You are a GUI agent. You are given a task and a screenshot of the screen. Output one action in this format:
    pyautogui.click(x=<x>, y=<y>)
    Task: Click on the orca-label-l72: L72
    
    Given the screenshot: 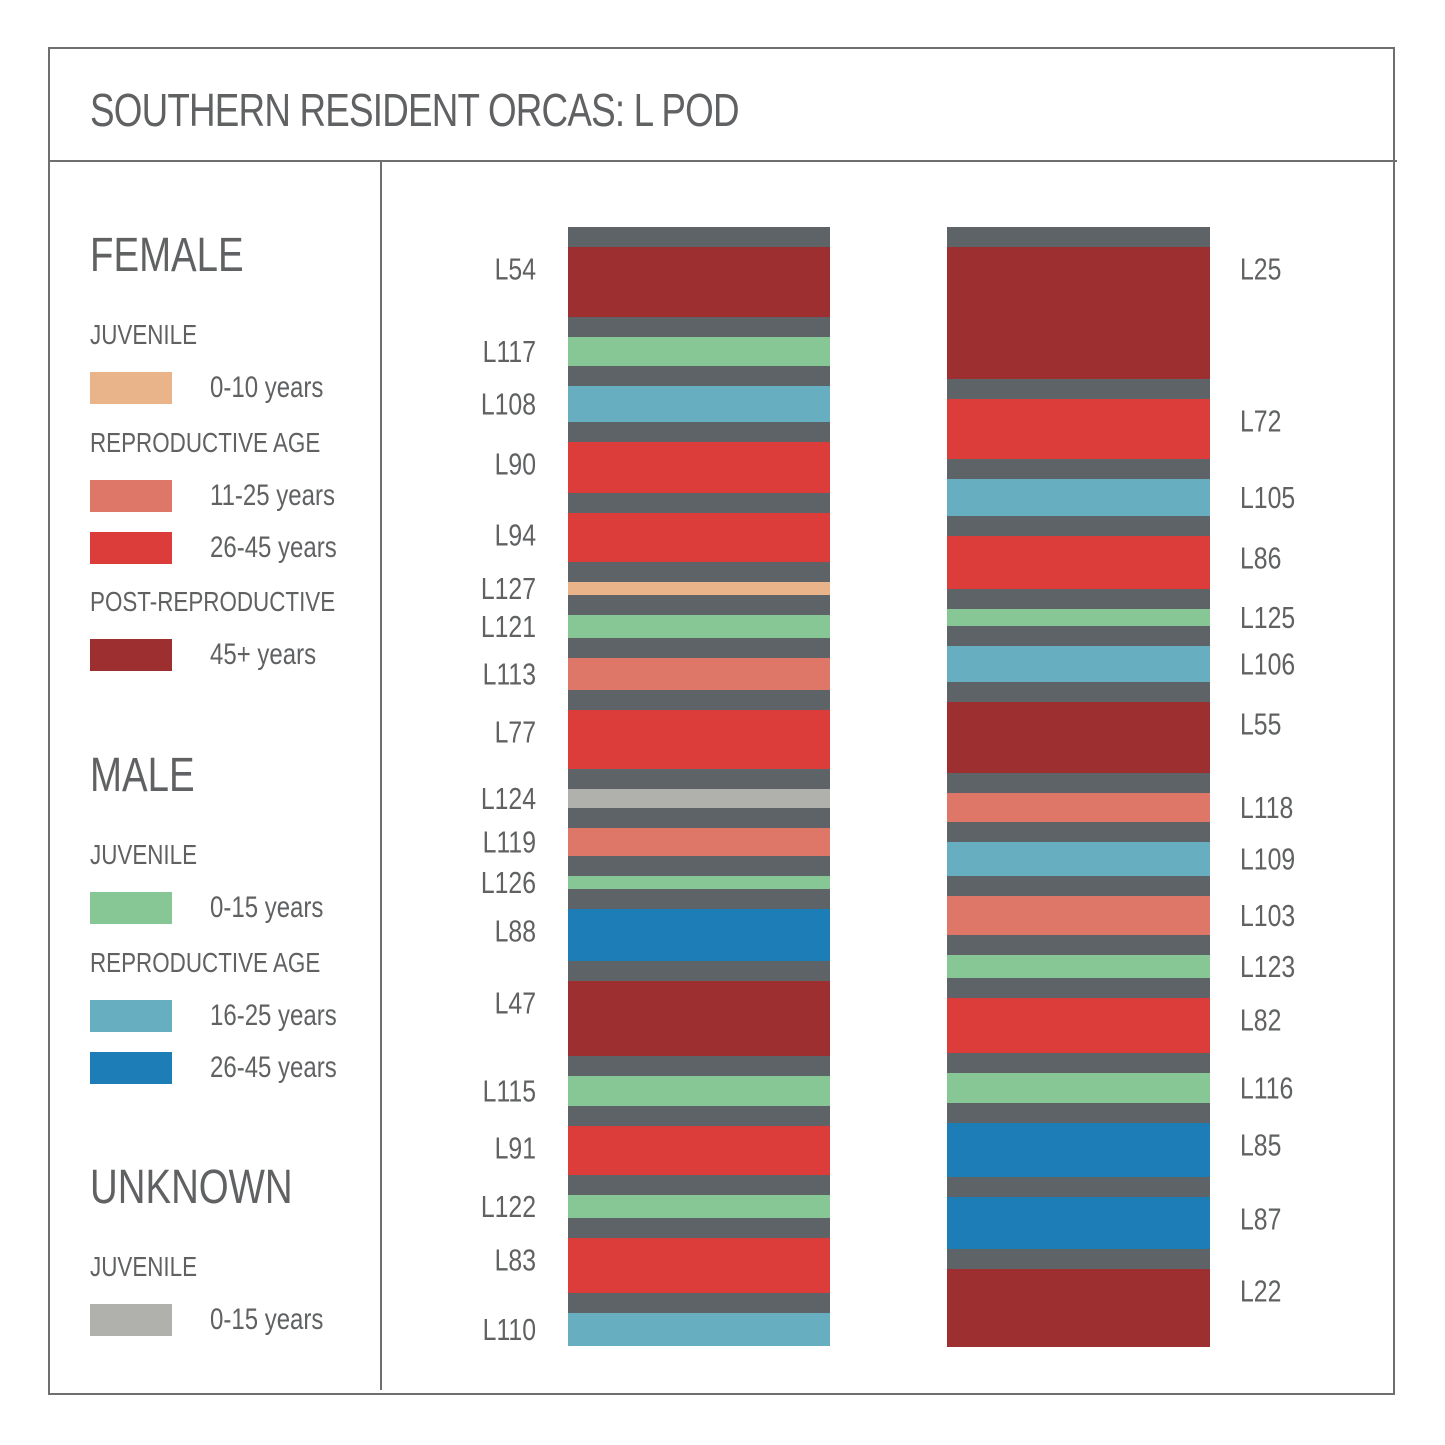 What is the action you would take?
    pyautogui.click(x=1260, y=421)
    